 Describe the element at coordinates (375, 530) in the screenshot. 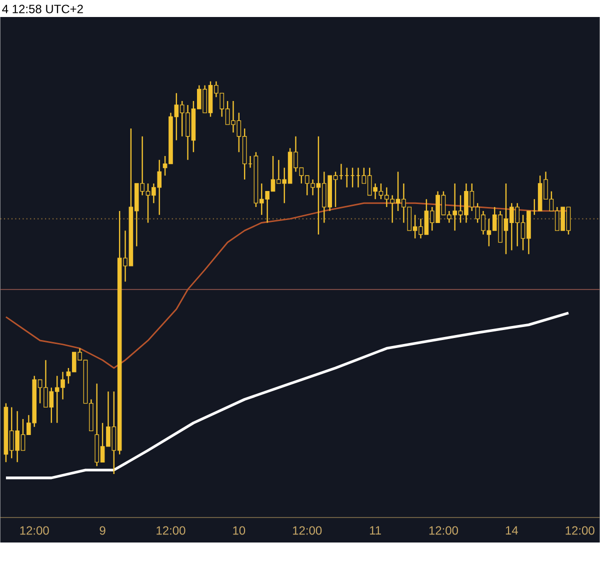

I see `x-tick-label: 11` at that location.